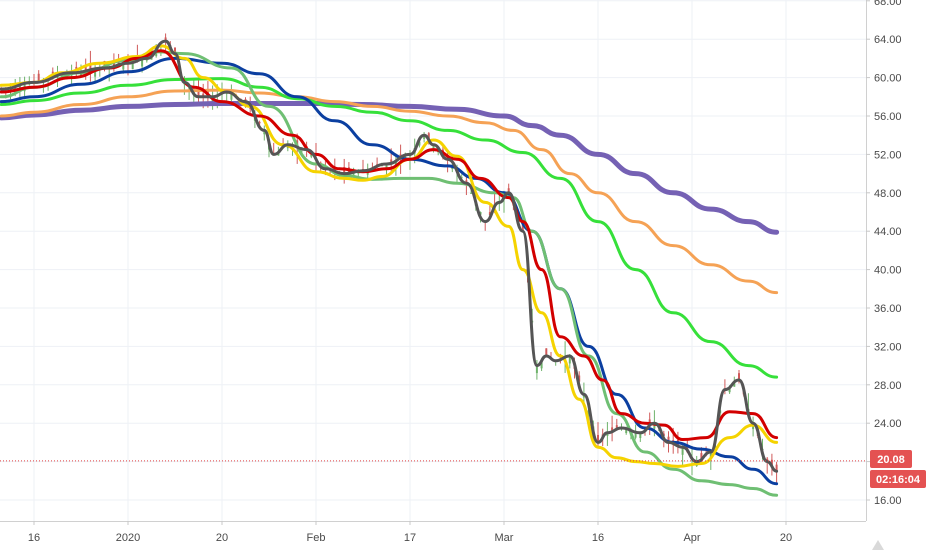 The image size is (932, 550). Describe the element at coordinates (504, 538) in the screenshot. I see `time-tick-label: Mar` at that location.